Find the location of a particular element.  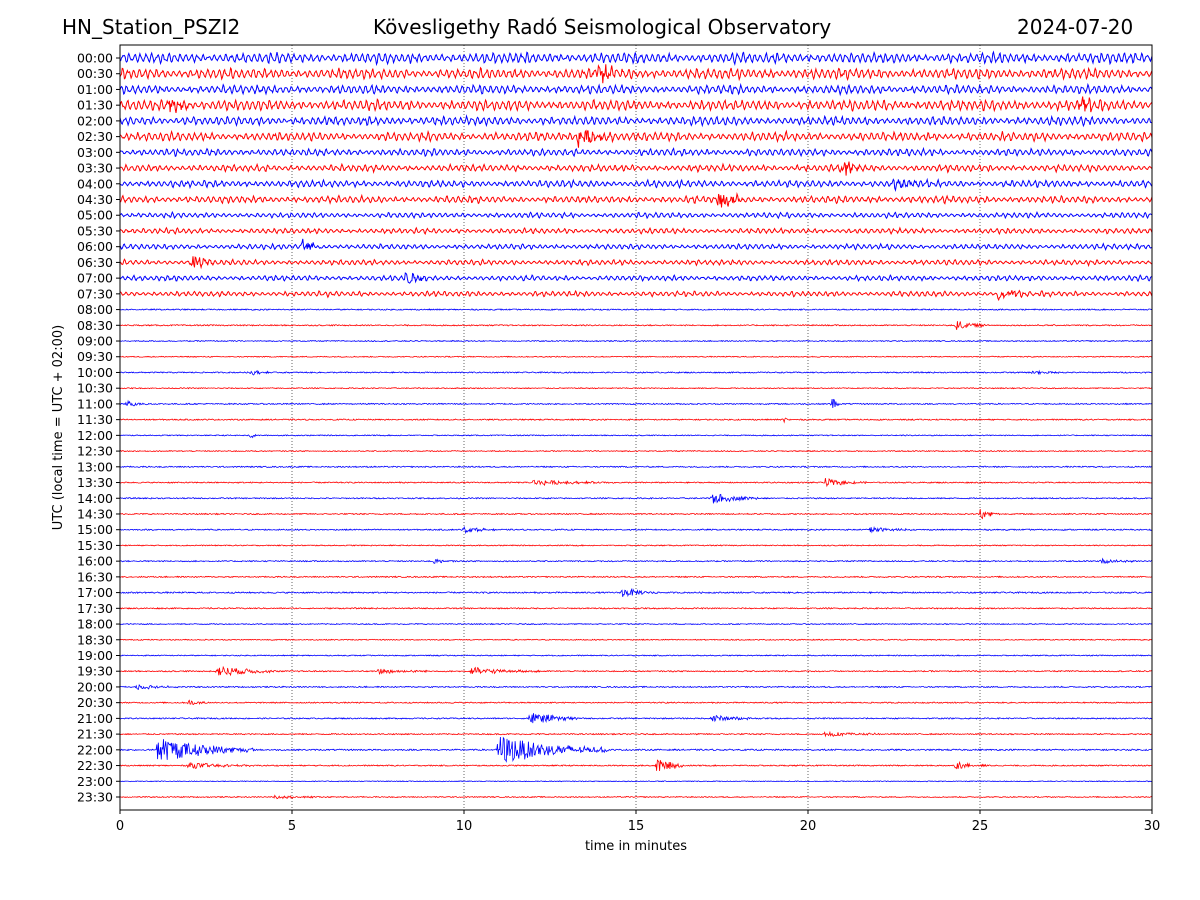

y-tick-label: 06:00 is located at coordinates (95, 246).